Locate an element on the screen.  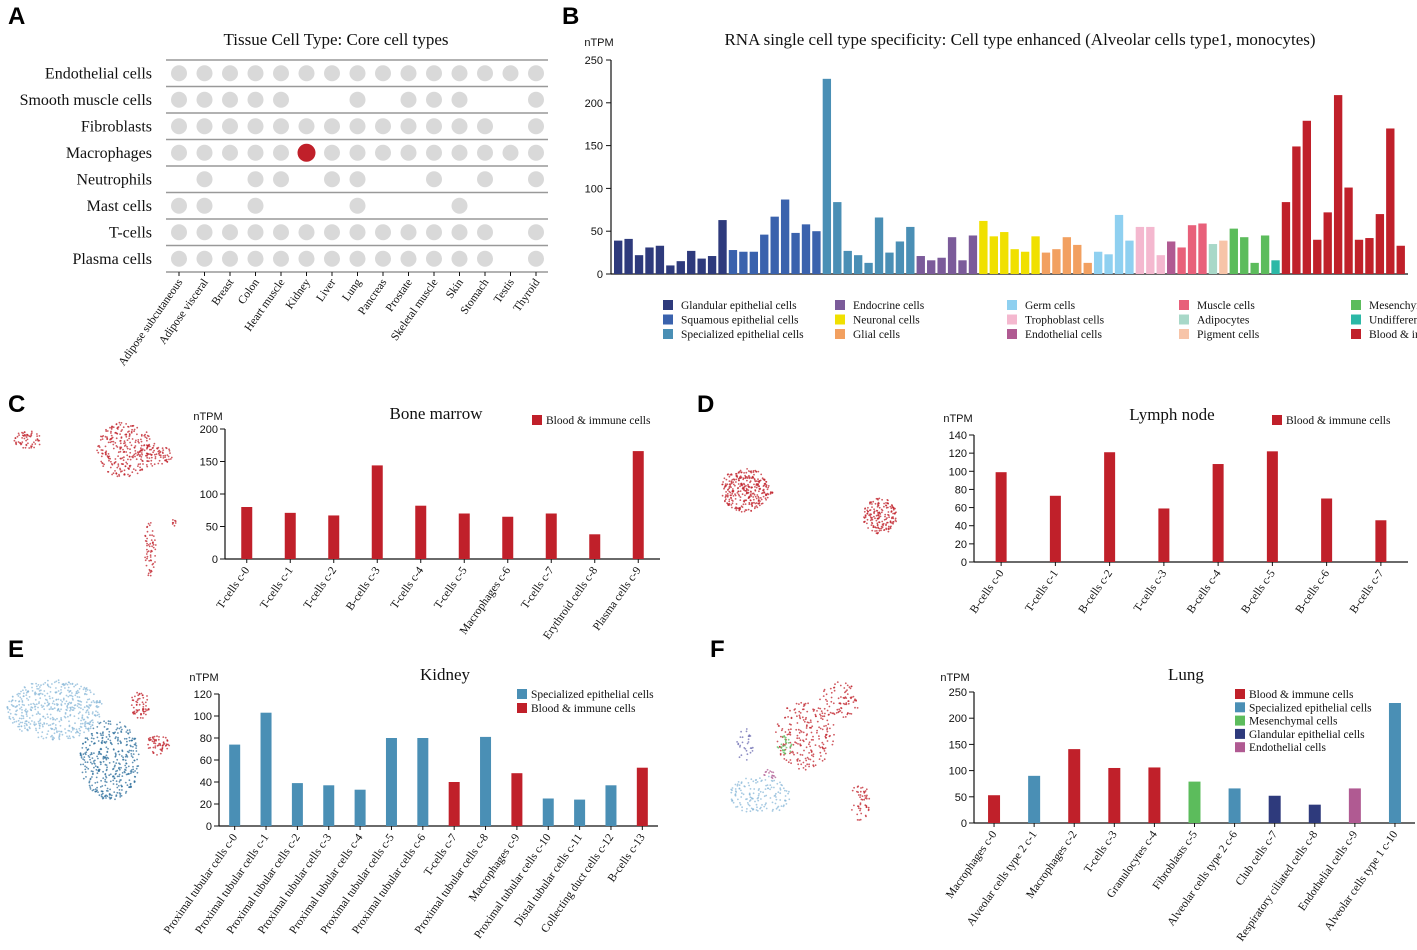
y-tick-label: 80 is located at coordinates (206, 739).